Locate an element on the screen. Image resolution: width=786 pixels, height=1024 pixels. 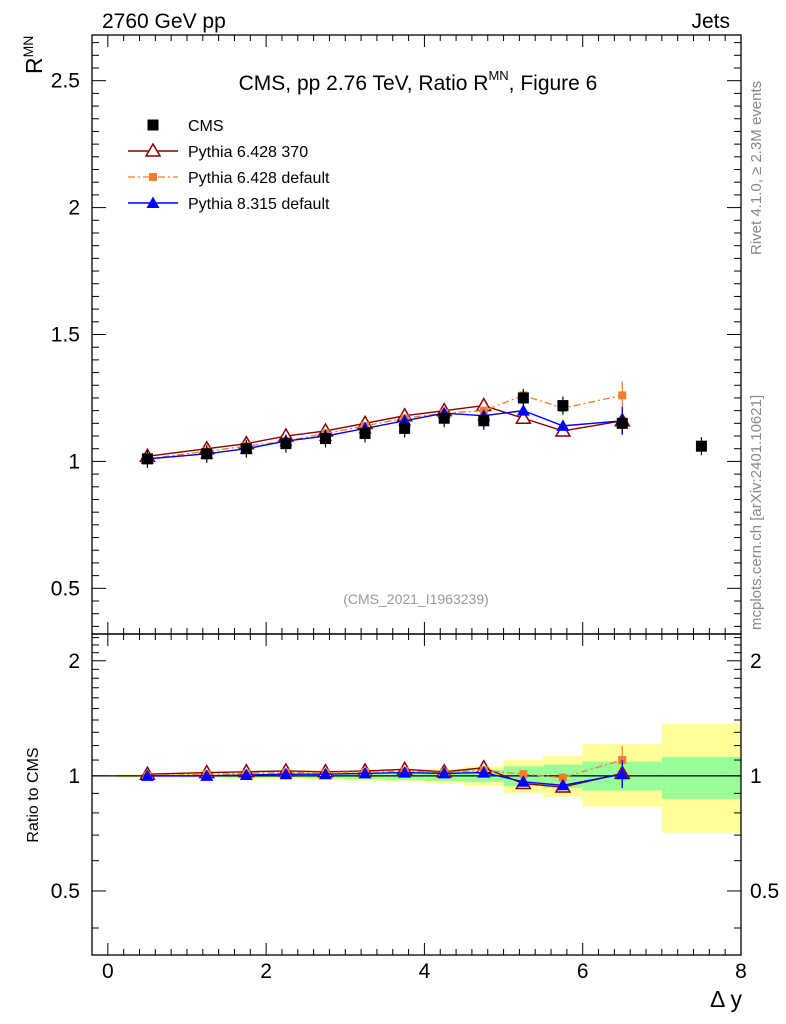
main-ytick-label: 1.5 is located at coordinates (65, 335).